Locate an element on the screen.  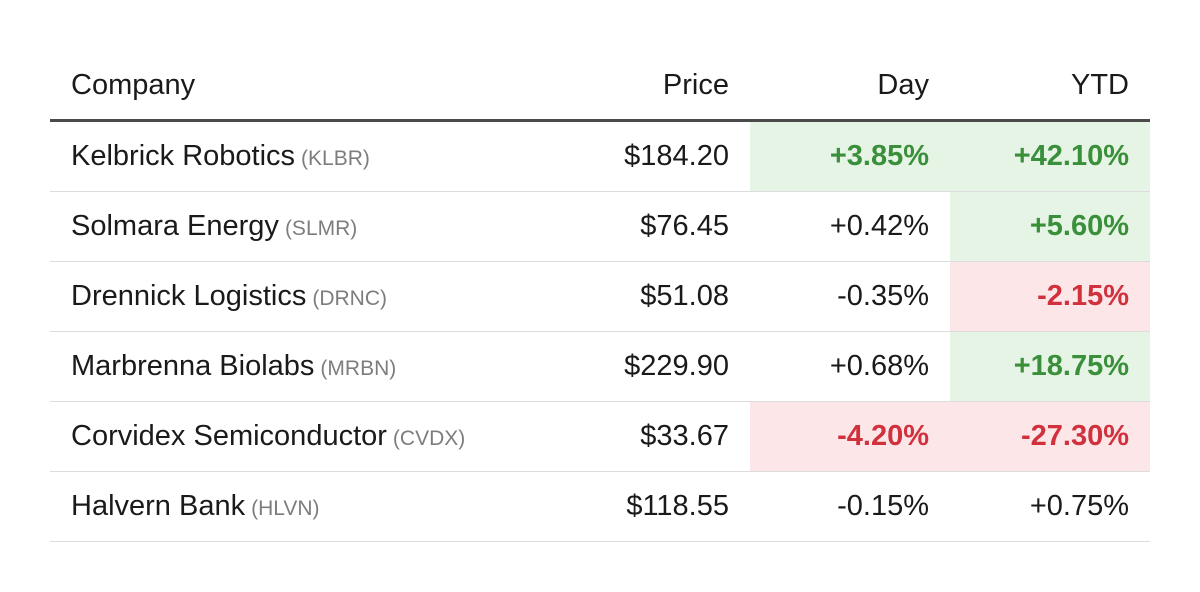
day-change-cell: +0.68% is located at coordinates (879, 366).